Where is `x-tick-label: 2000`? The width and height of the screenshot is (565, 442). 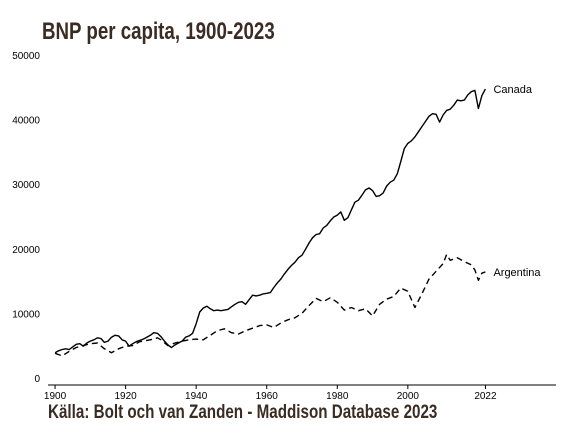
x-tick-label: 2000 is located at coordinates (408, 396).